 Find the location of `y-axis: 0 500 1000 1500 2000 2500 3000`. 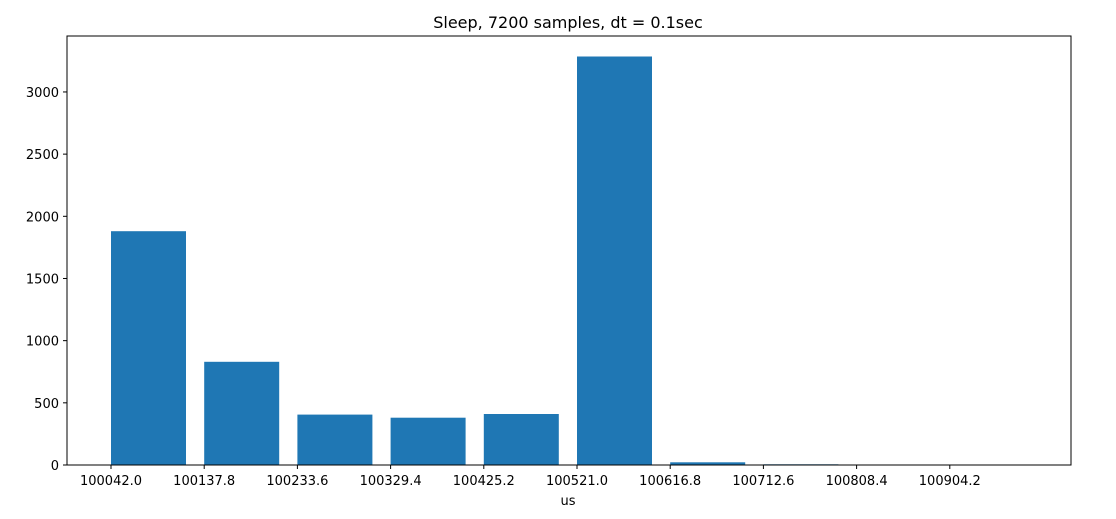

y-axis: 0 500 1000 1500 2000 2500 3000 is located at coordinates (46, 280).